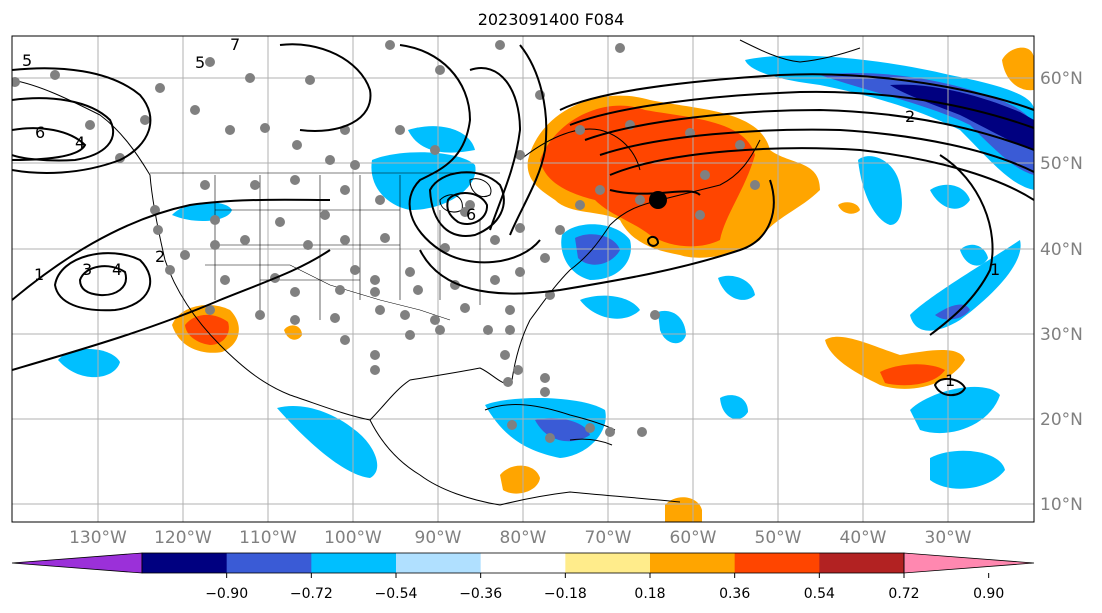 This screenshot has width=1102, height=613. What do you see at coordinates (438, 538) in the screenshot?
I see `lon-label: 90°W` at bounding box center [438, 538].